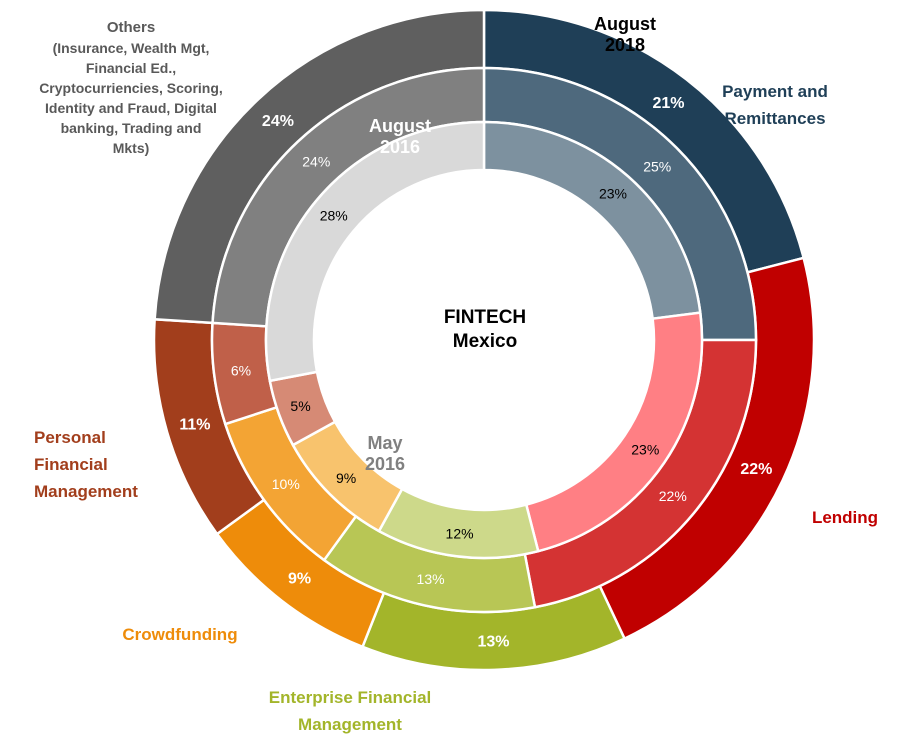  I want to click on others-detail-line5: banking, Trading and, so click(131, 128).